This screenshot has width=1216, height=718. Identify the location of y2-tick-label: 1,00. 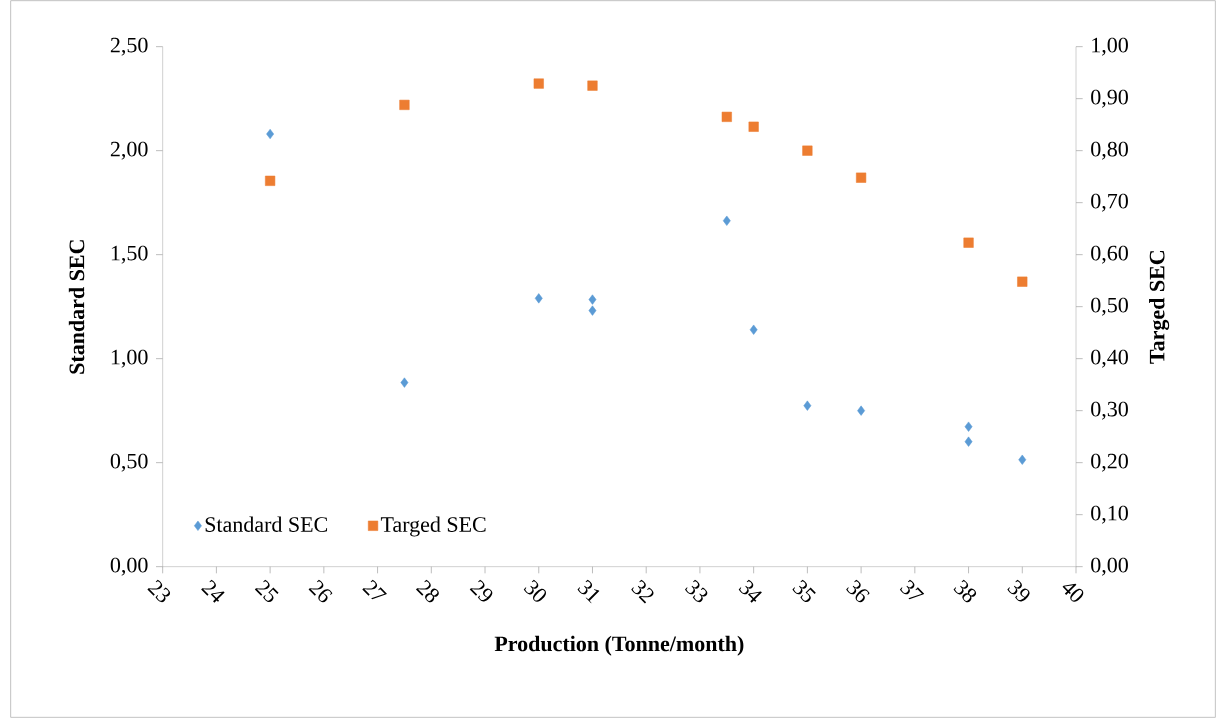
(1110, 46).